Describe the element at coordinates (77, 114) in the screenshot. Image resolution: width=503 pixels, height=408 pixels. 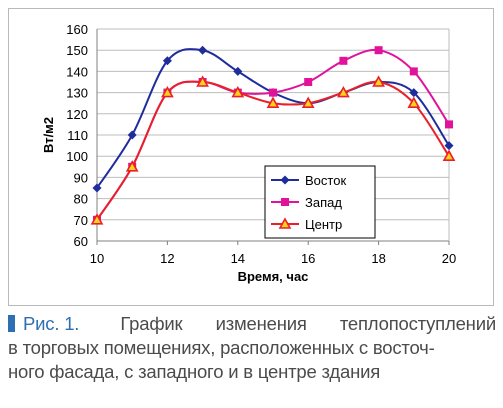
I see `y-tick-label: 120` at that location.